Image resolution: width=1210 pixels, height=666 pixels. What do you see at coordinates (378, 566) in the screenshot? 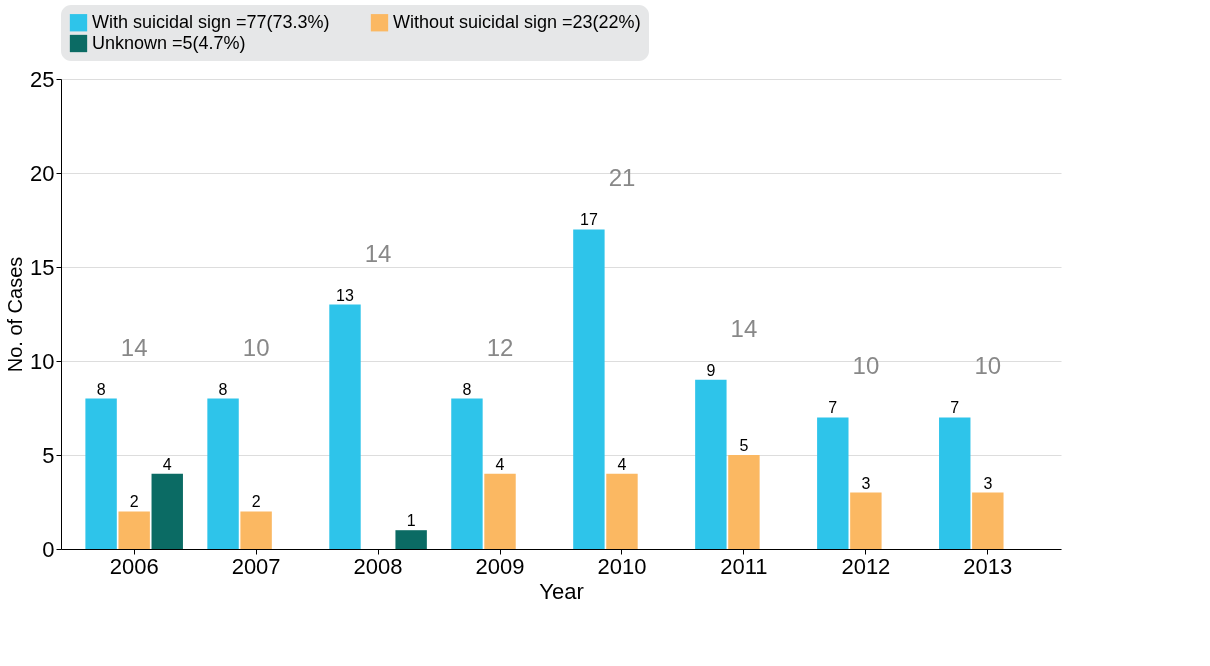
I see `x-tick-label: 2008` at bounding box center [378, 566].